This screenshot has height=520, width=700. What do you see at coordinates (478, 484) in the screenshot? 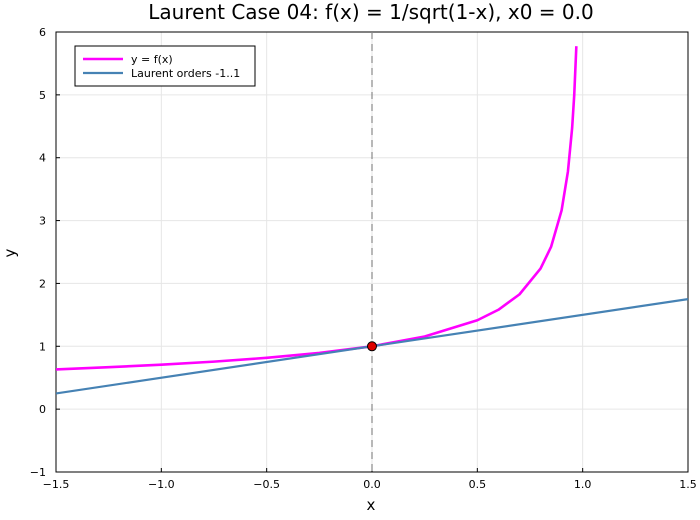
I see `x-tick-label: 0.5` at bounding box center [478, 484].